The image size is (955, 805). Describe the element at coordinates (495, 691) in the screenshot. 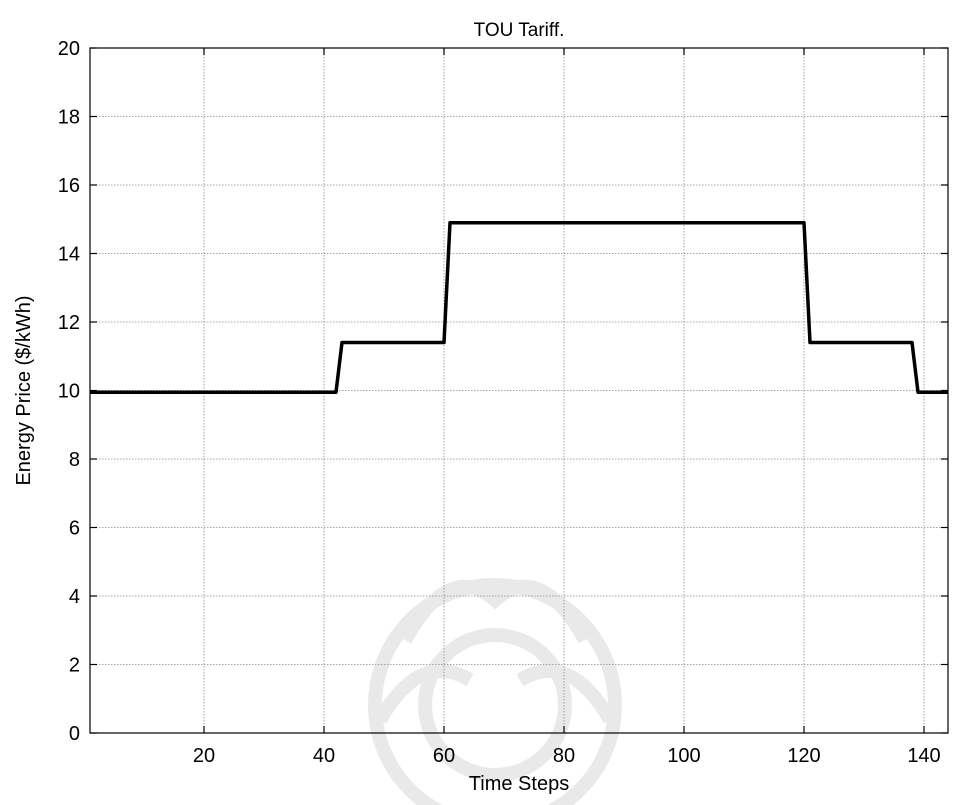

I see `mandala-watermark-icon` at that location.